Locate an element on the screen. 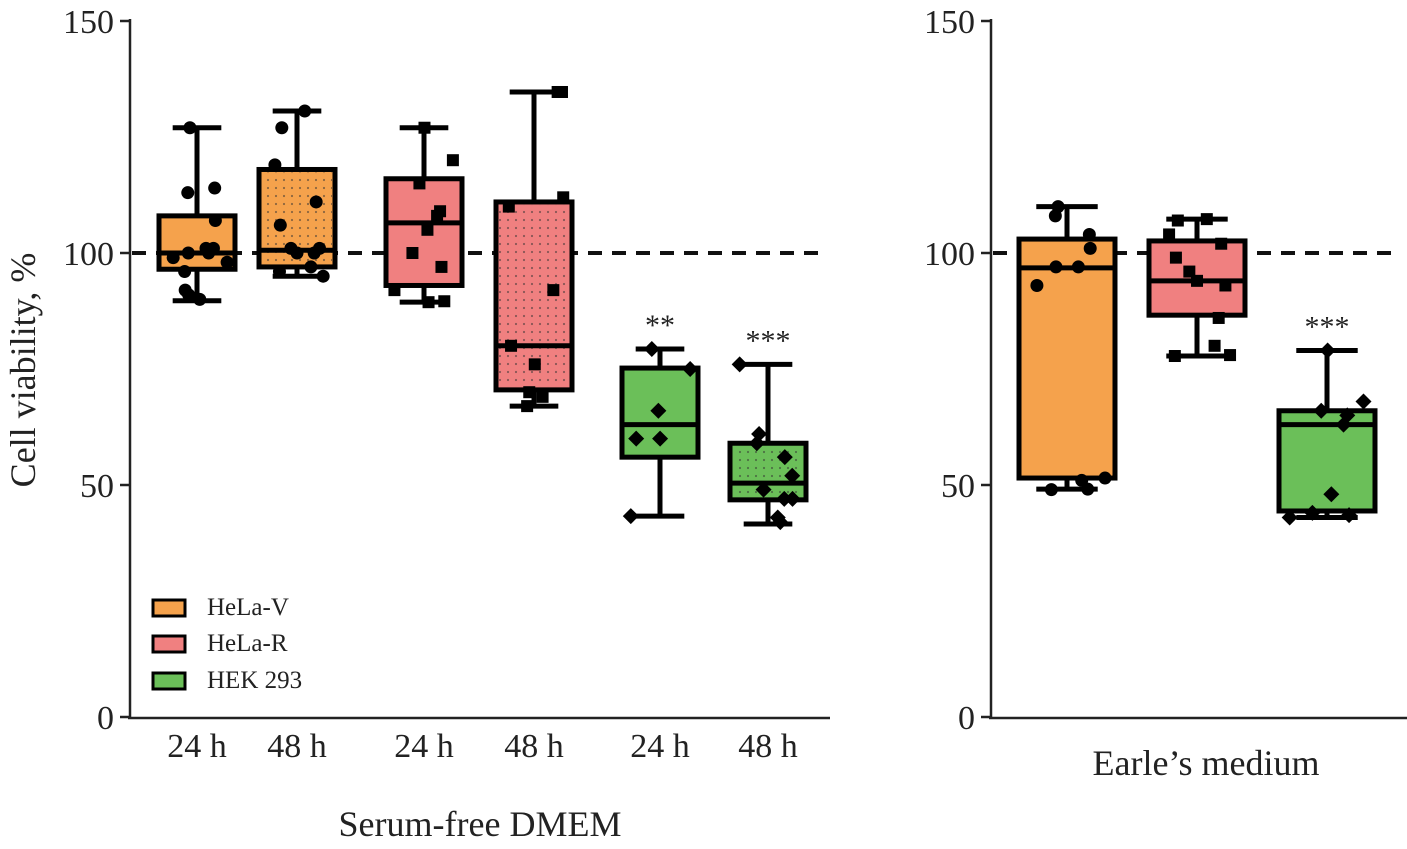  right-box-hek-293: *** is located at coordinates (1327, 418).